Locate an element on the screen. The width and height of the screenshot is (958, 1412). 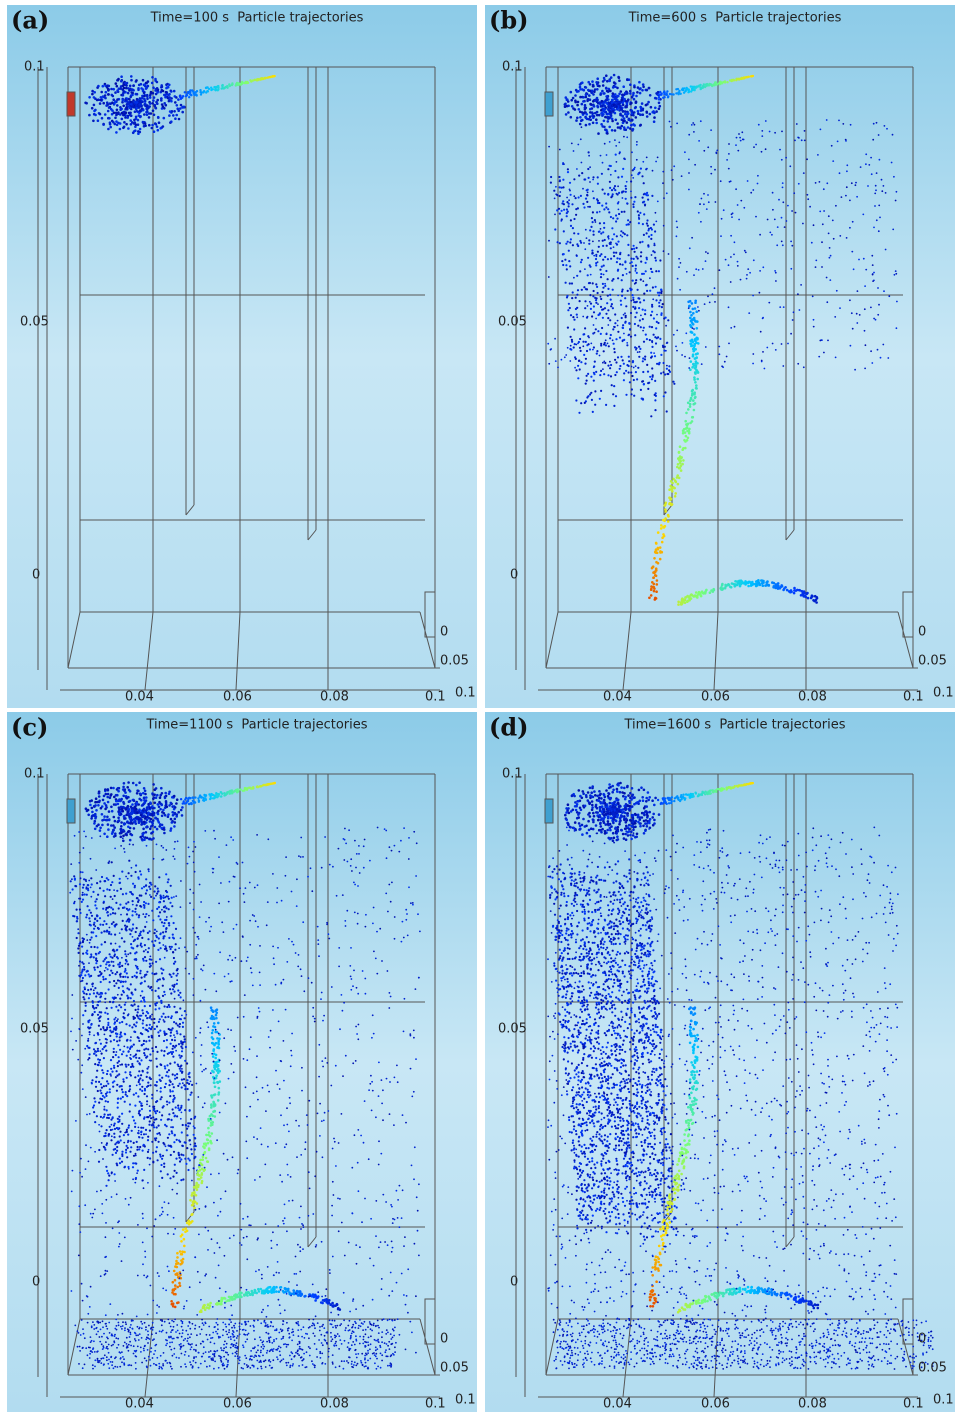
panel-title: Time=600 s Particle trajectories is located at coordinates (735, 18).